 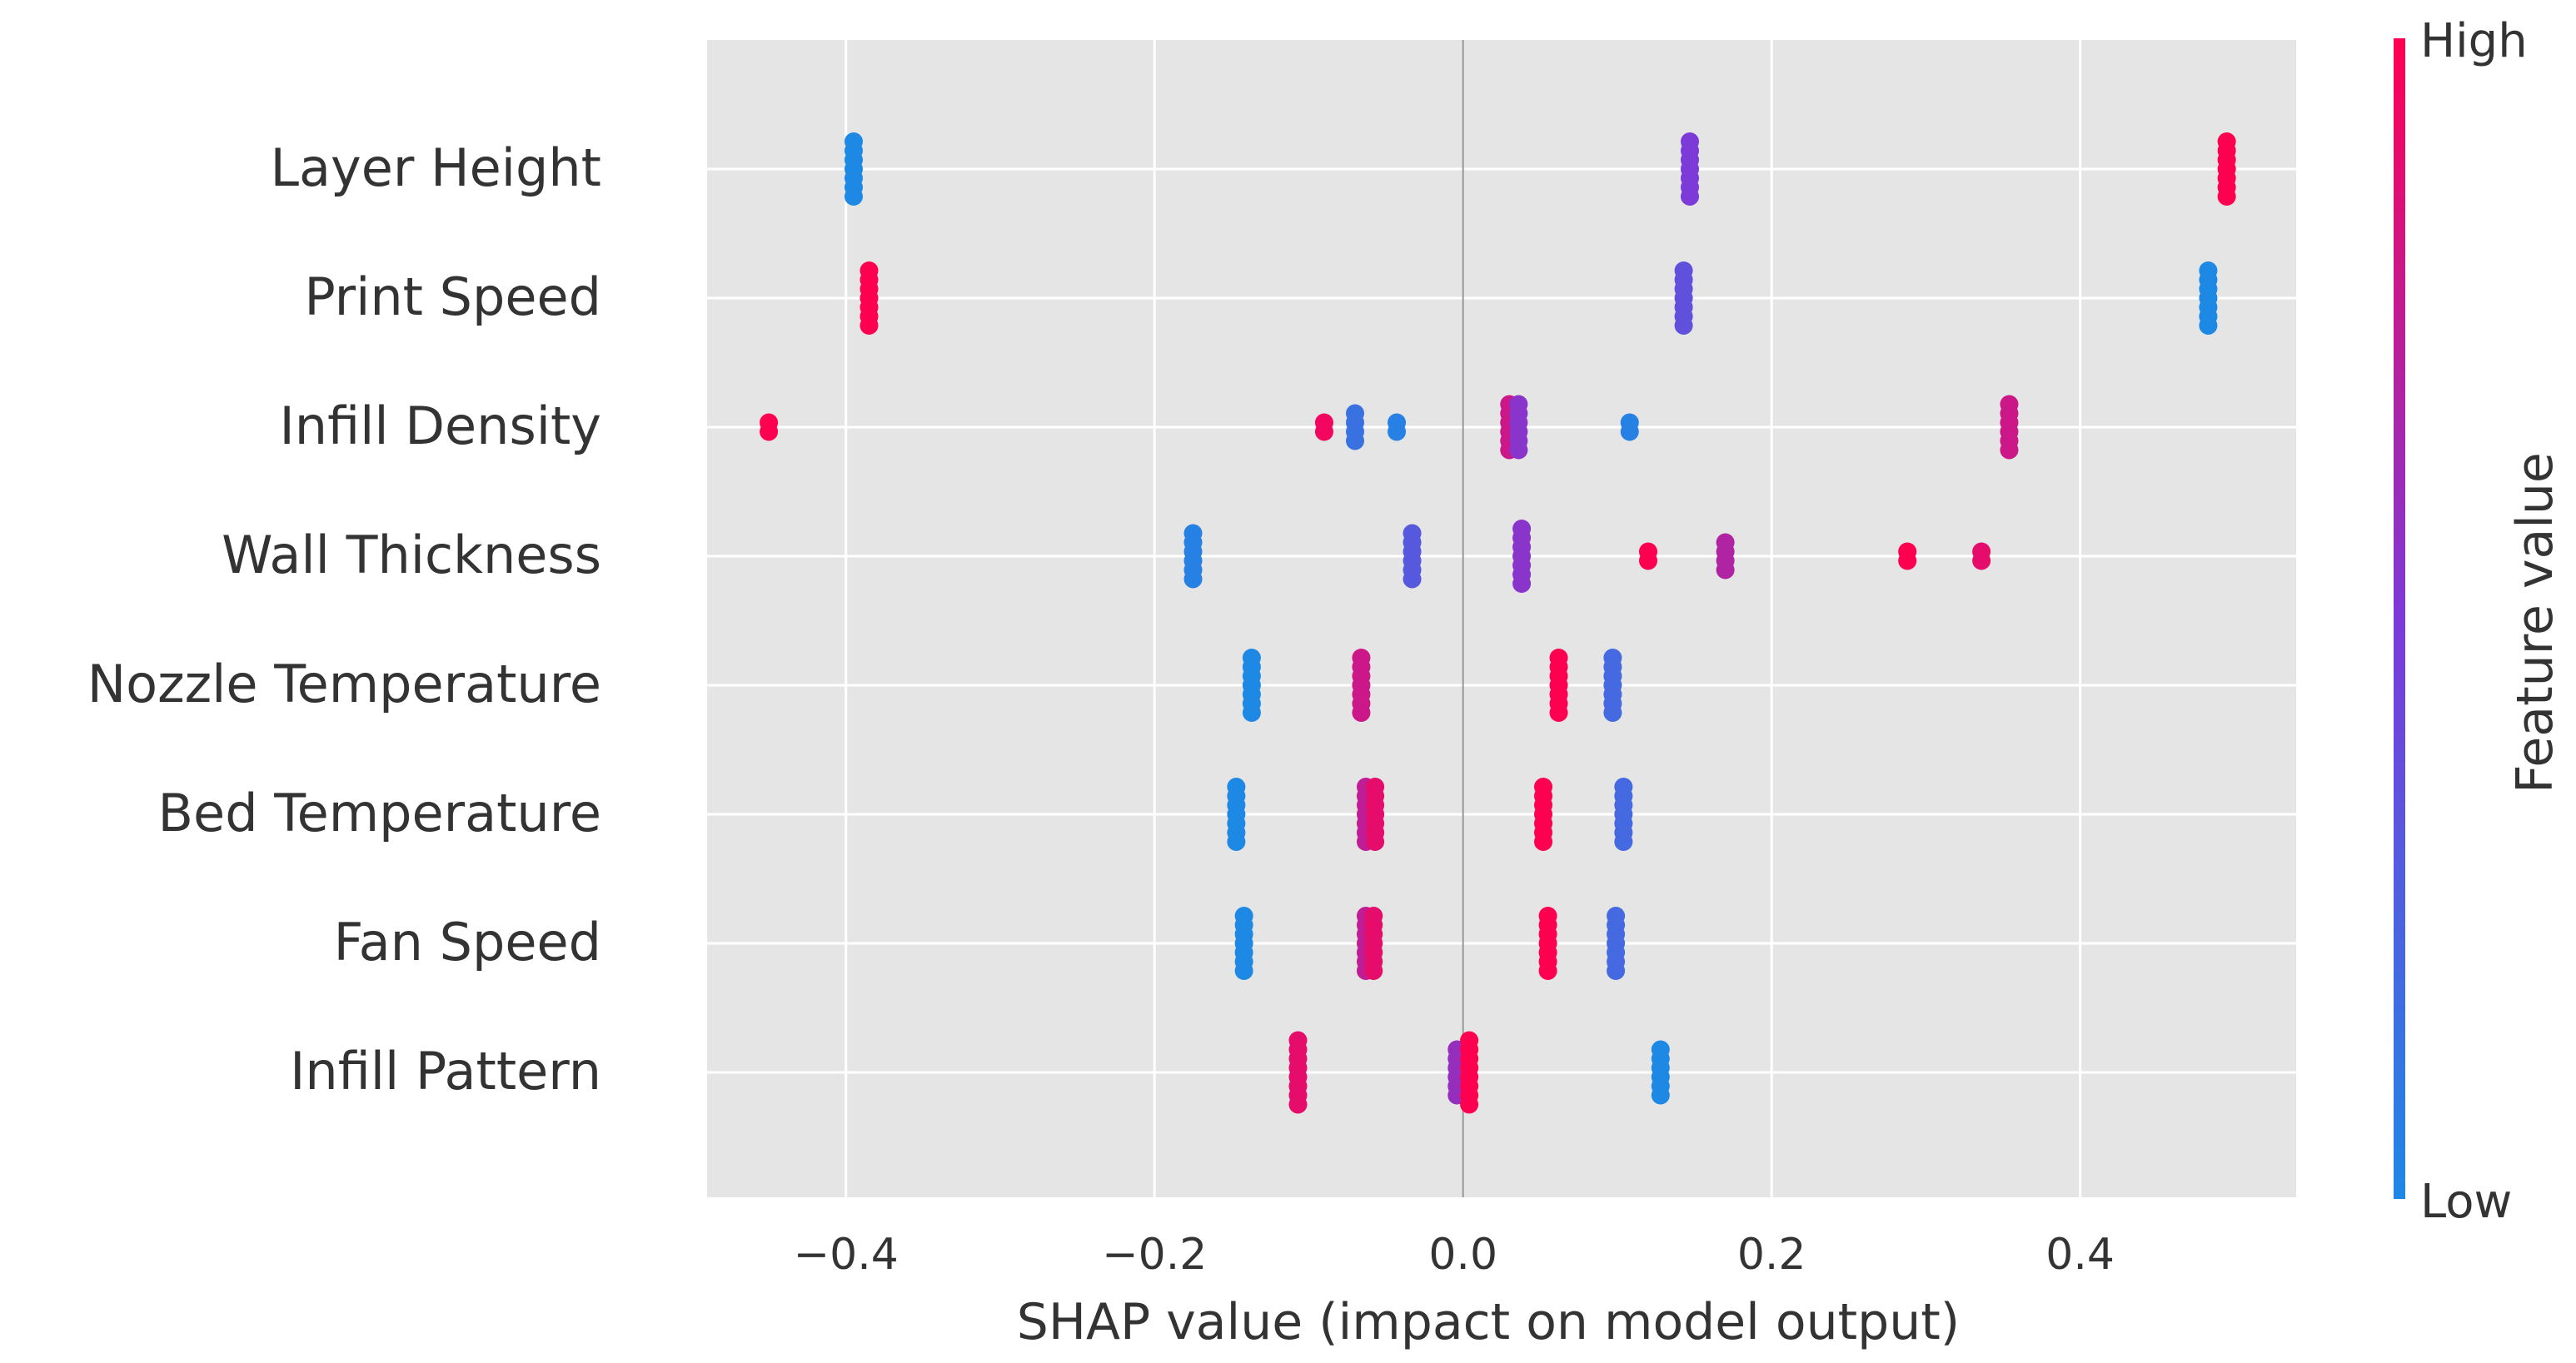 What do you see at coordinates (2535, 623) in the screenshot?
I see `colorbar-axis-label: Feature value` at bounding box center [2535, 623].